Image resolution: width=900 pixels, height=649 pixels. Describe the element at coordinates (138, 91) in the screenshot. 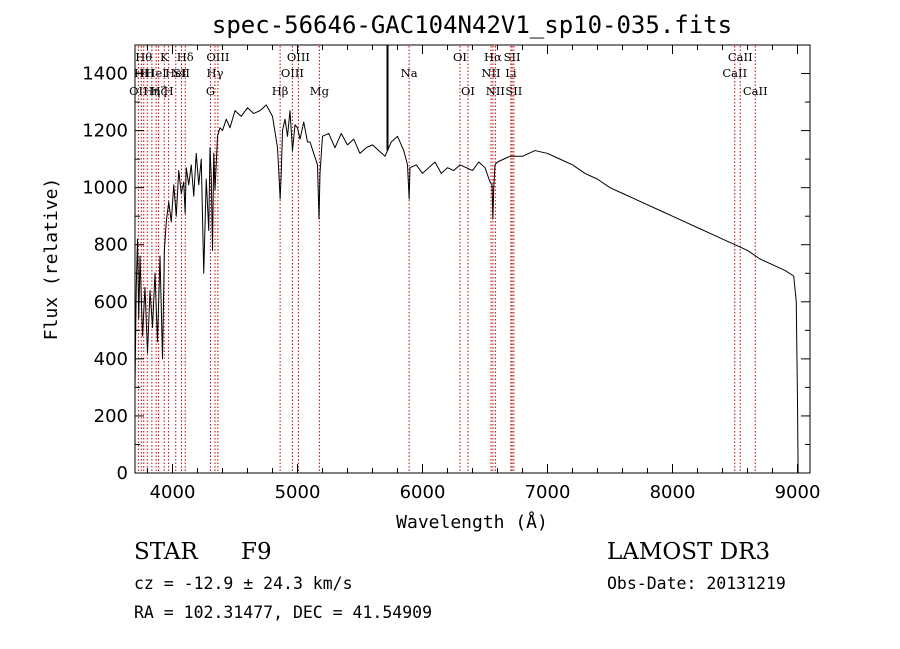

I see `spectral-line-label: OII` at that location.